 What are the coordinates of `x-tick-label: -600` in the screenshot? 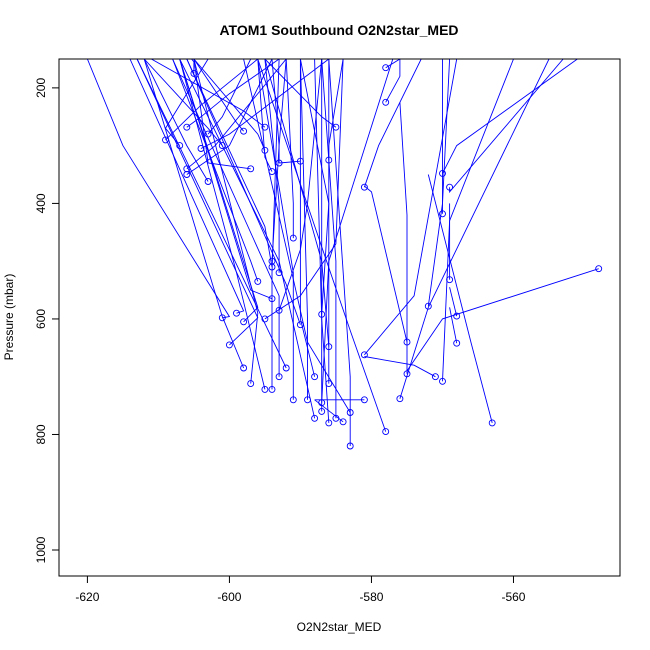 It's located at (229, 597).